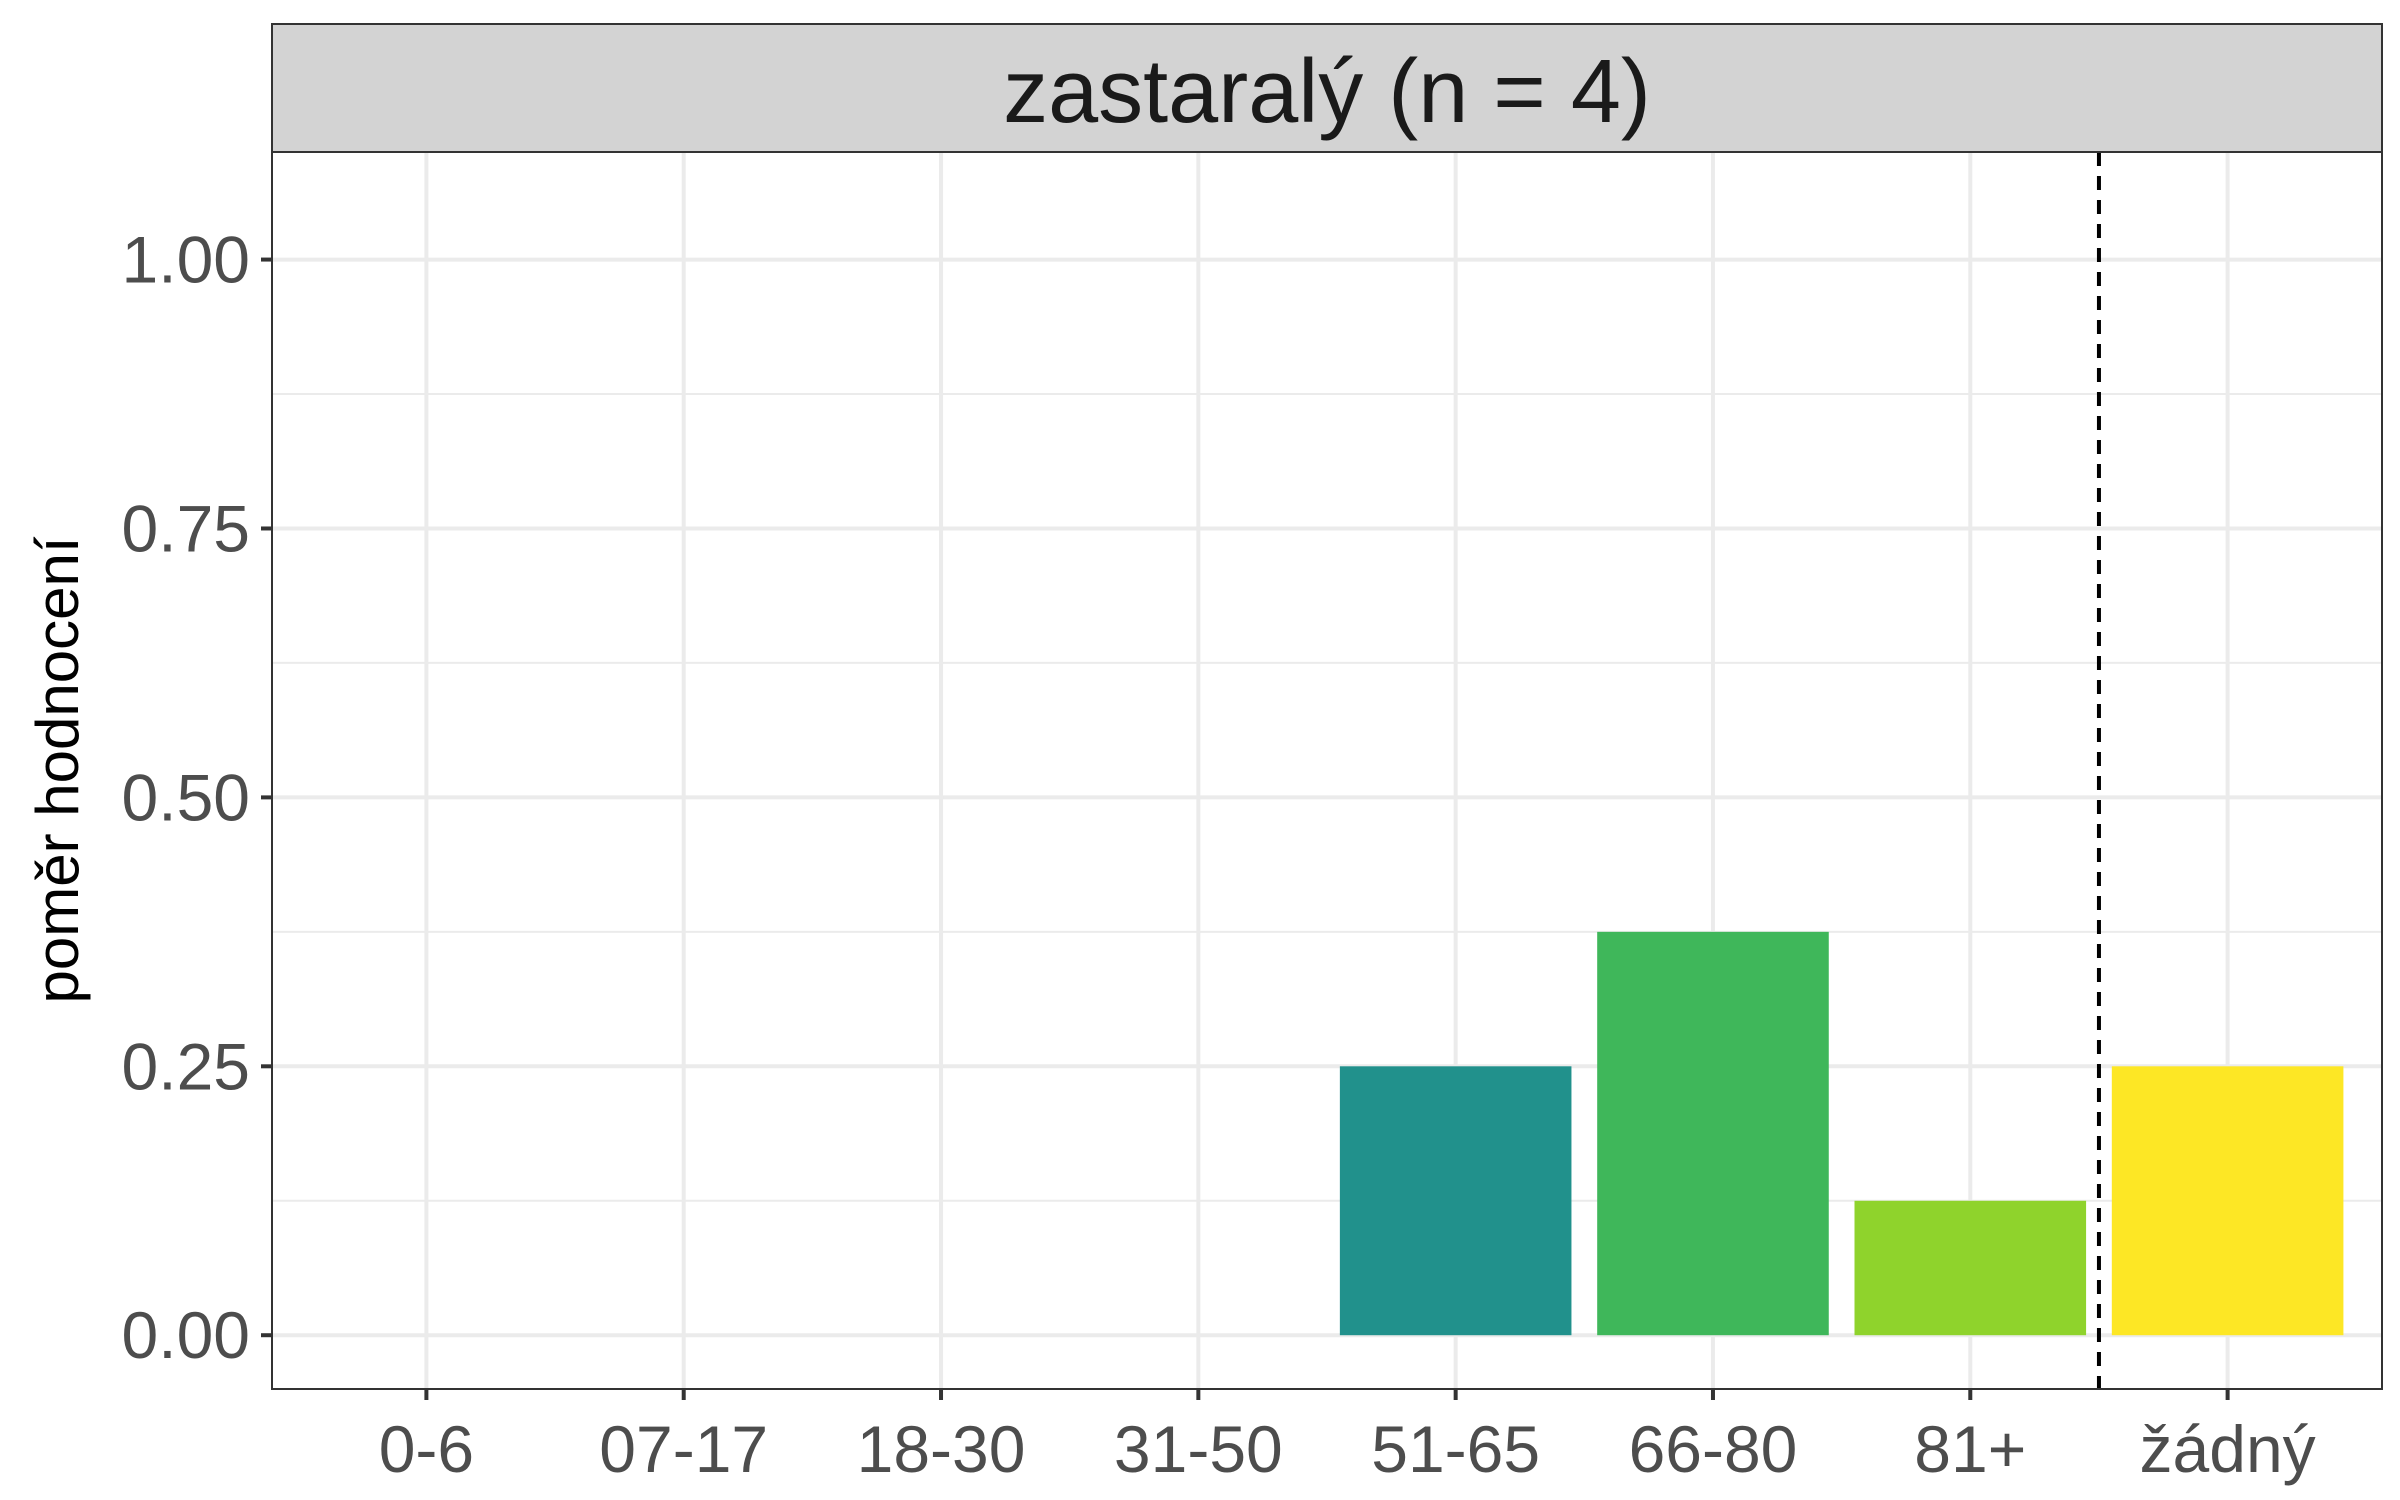 The height and width of the screenshot is (1500, 2400). Describe the element at coordinates (1455, 1449) in the screenshot. I see `x-tick-label: 51-65` at that location.